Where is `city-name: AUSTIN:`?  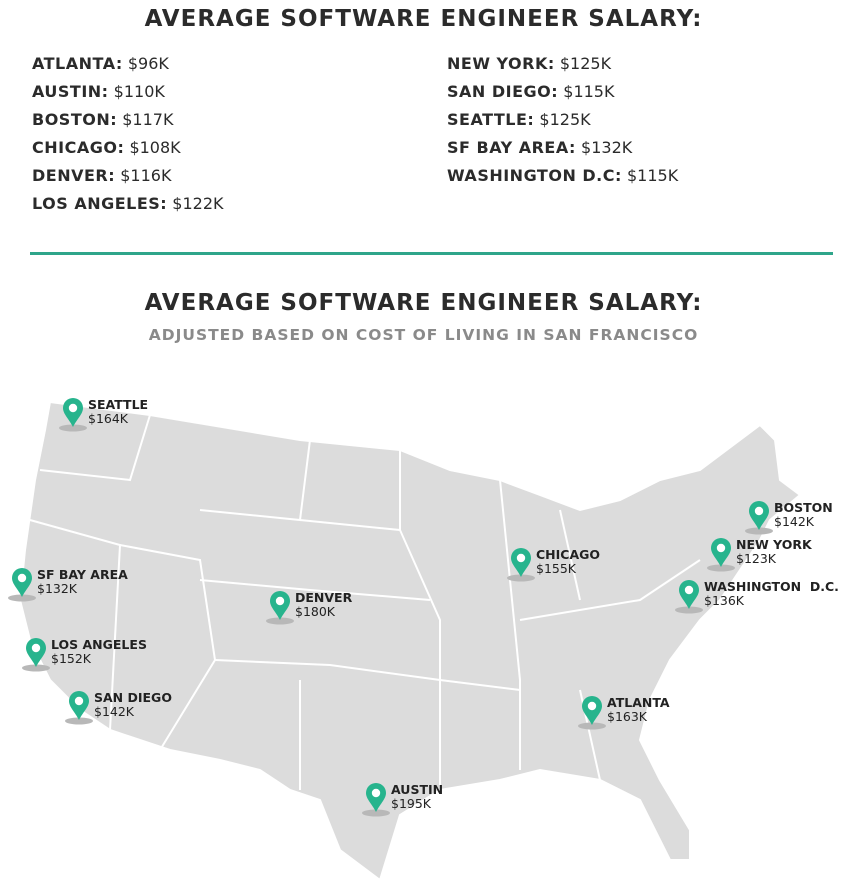
city-name: AUSTIN: is located at coordinates (70, 91).